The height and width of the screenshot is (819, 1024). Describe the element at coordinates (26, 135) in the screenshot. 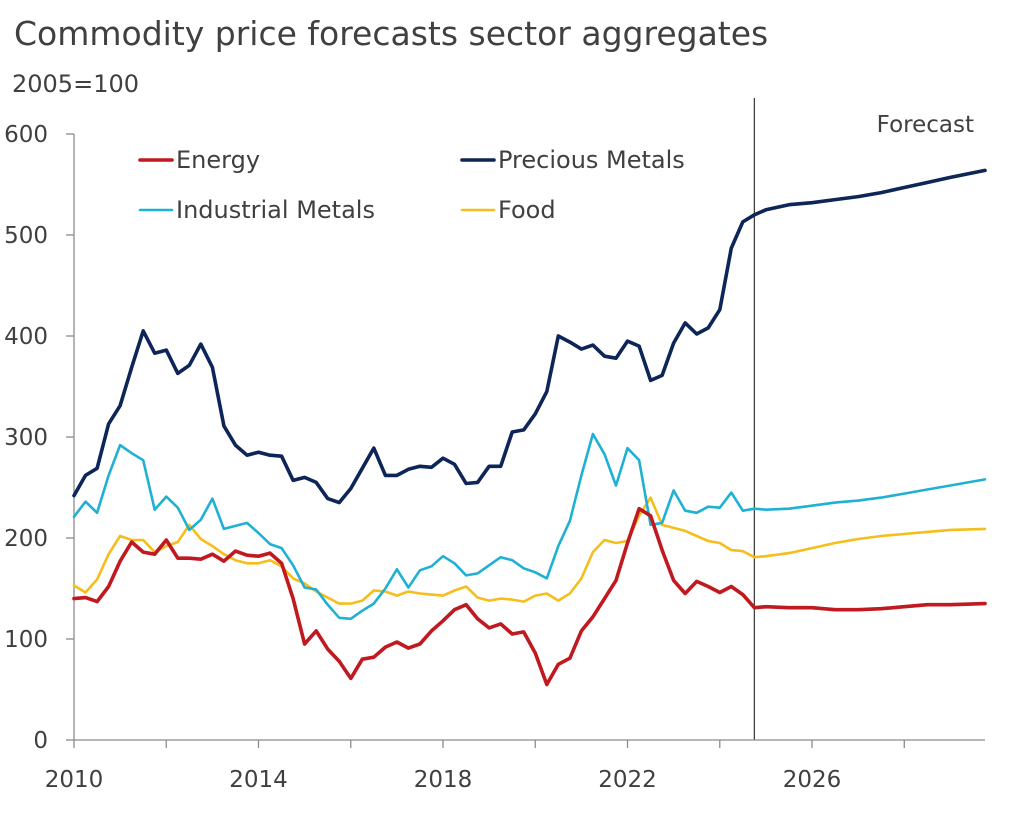

I see `y-tick-label: 600` at that location.